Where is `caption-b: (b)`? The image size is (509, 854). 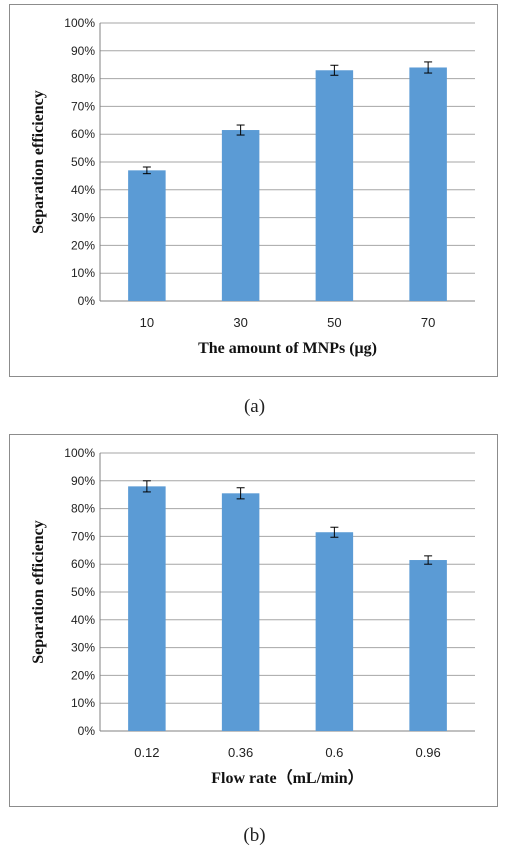
caption-b: (b) is located at coordinates (254, 835).